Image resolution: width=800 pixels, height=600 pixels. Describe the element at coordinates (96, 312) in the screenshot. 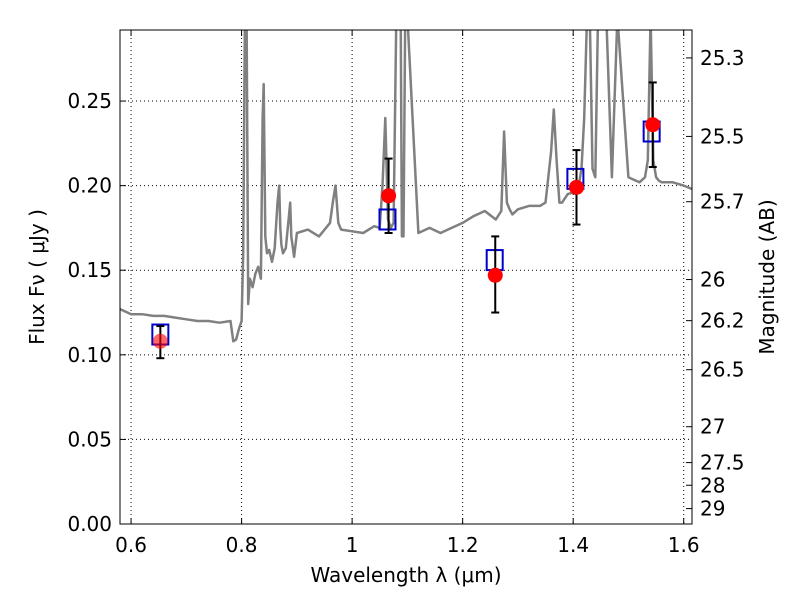

I see `y-axis-ticks: 0.00 0.05 0.10 0.15 0.20 0.25` at that location.